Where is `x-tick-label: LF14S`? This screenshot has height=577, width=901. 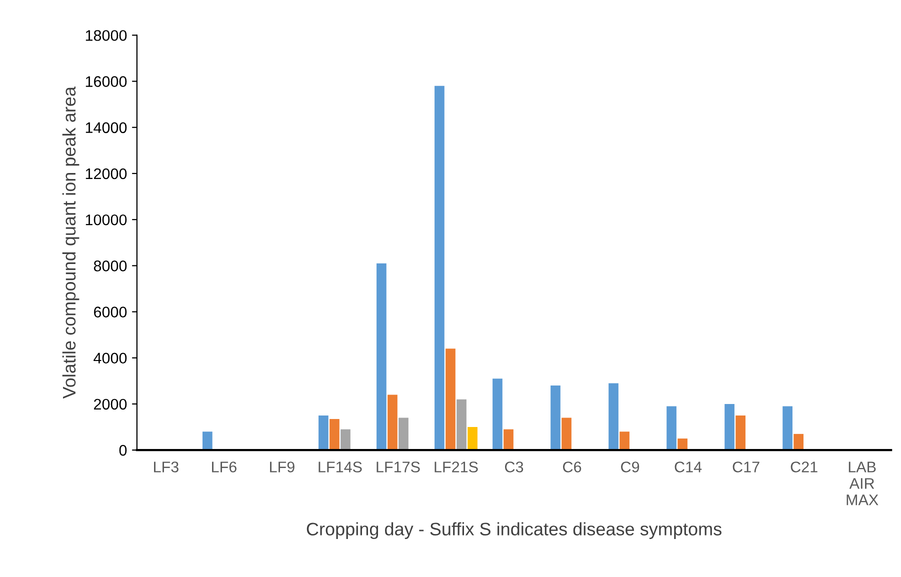 x-tick-label: LF14S is located at coordinates (340, 467).